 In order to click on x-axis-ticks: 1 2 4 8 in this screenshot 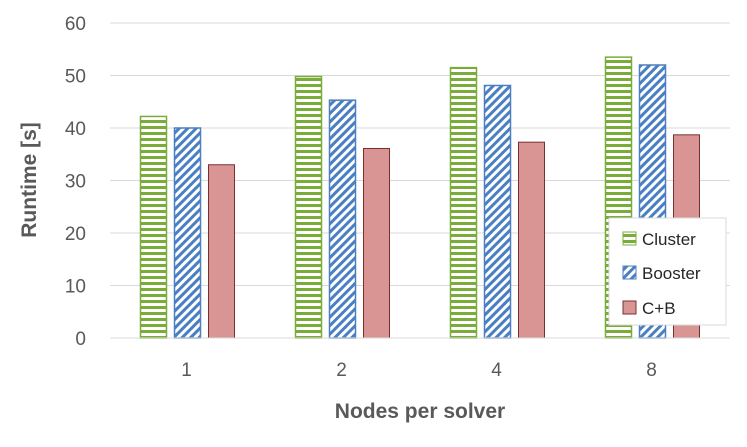, I will do `click(419, 370)`.